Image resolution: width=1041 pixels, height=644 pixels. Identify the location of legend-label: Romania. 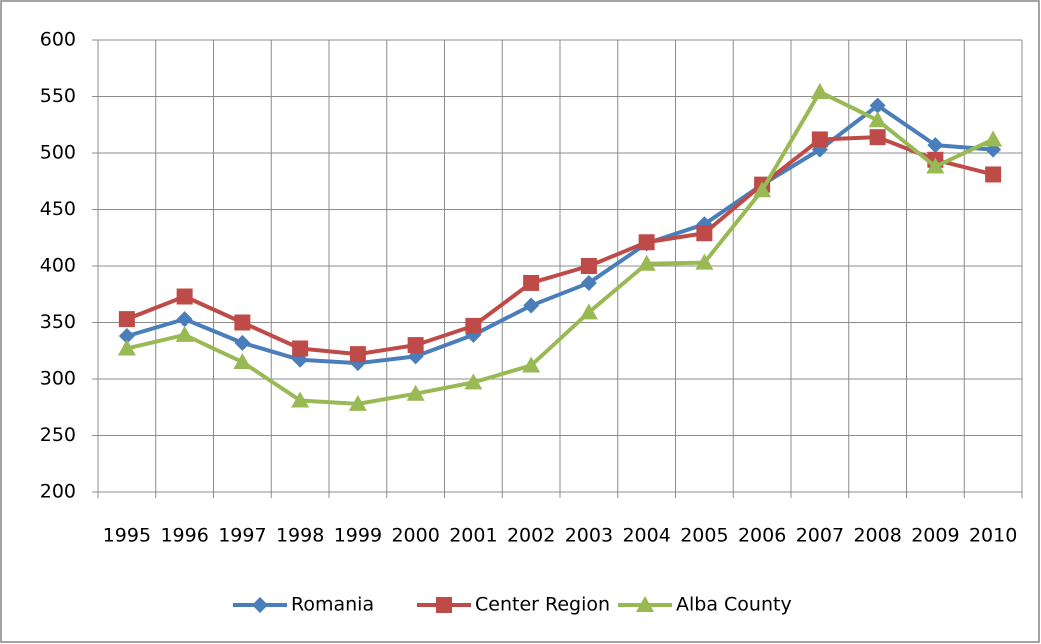
(332, 605).